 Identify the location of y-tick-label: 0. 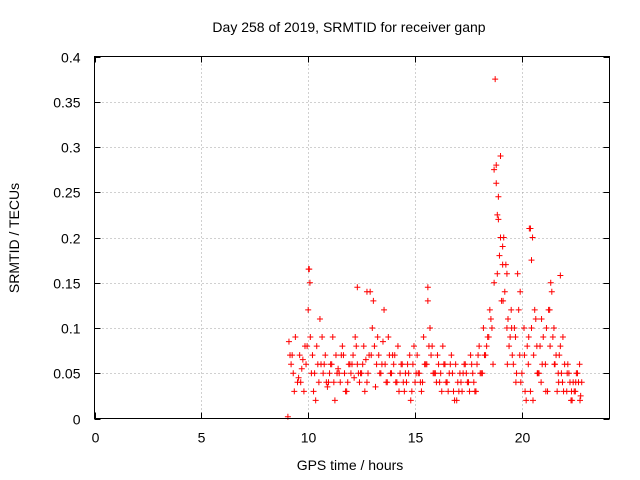
(77, 420).